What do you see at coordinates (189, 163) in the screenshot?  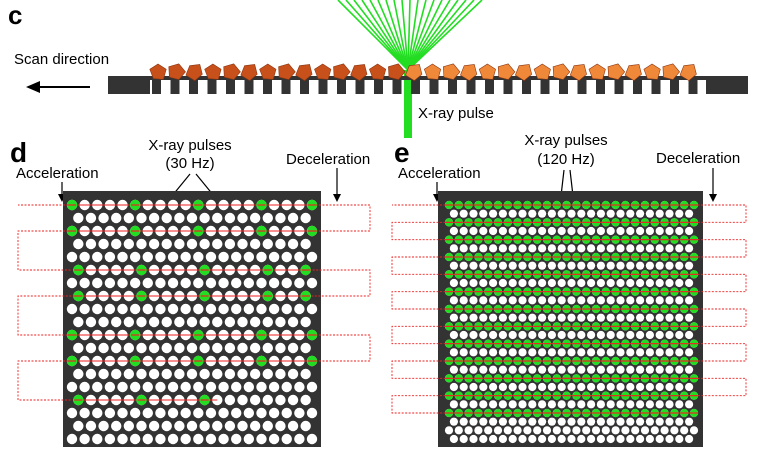 I see `panel-d-pulses-rate: (30 Hz)` at bounding box center [189, 163].